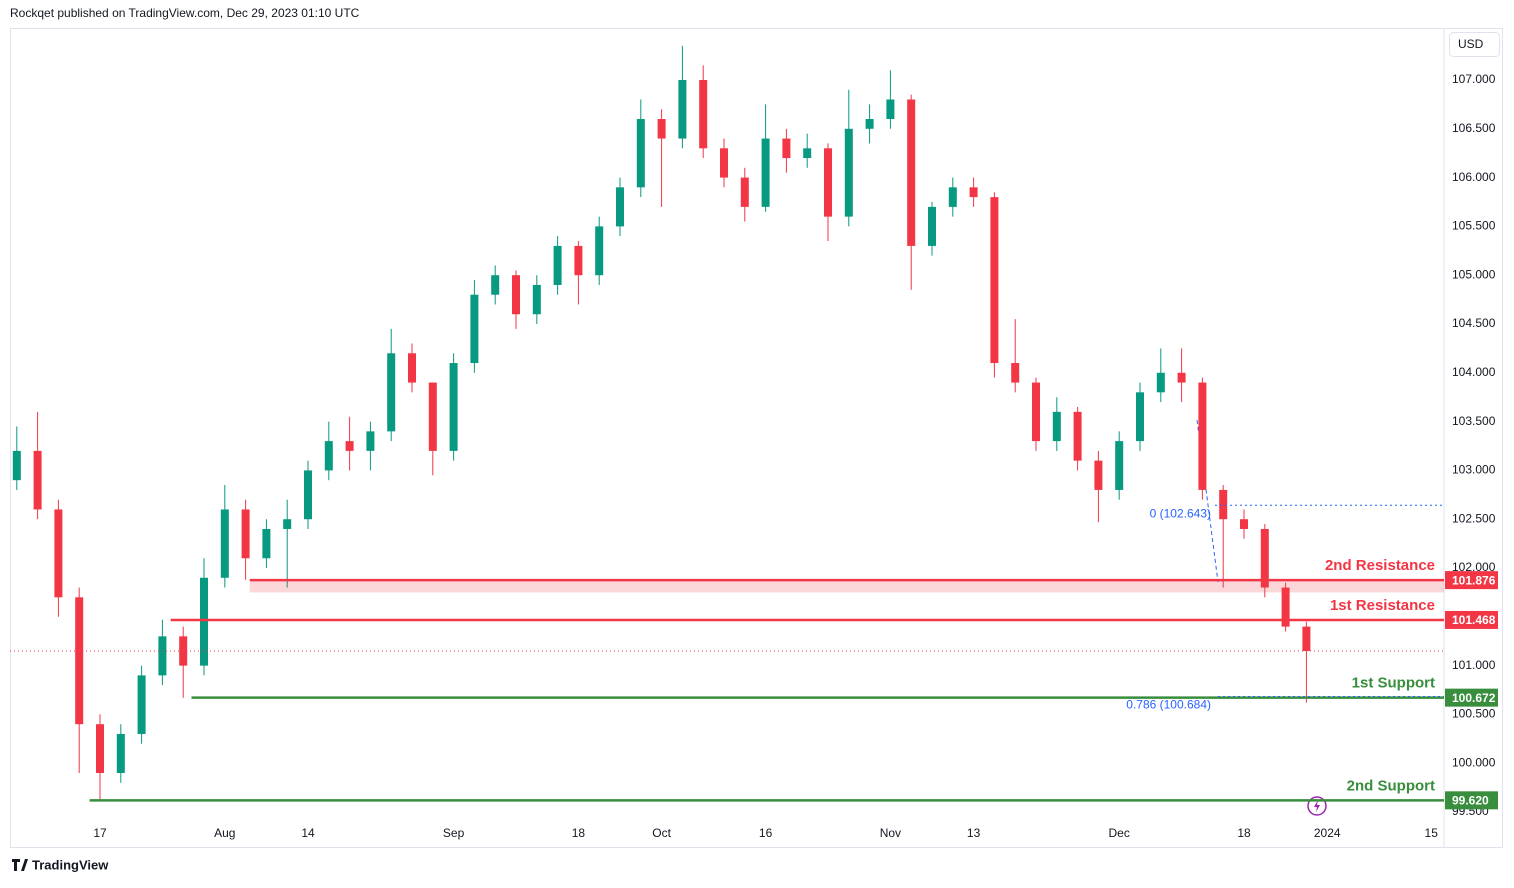  I want to click on currency-button, so click(1474, 44).